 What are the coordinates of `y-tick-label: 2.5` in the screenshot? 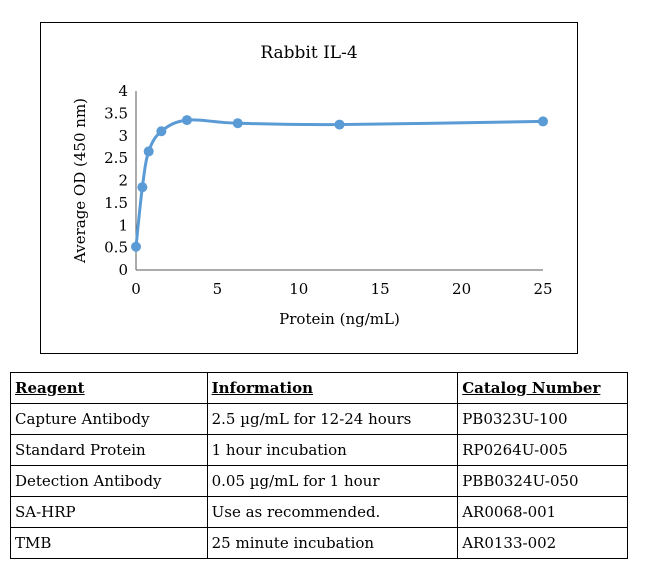 It's located at (116, 158).